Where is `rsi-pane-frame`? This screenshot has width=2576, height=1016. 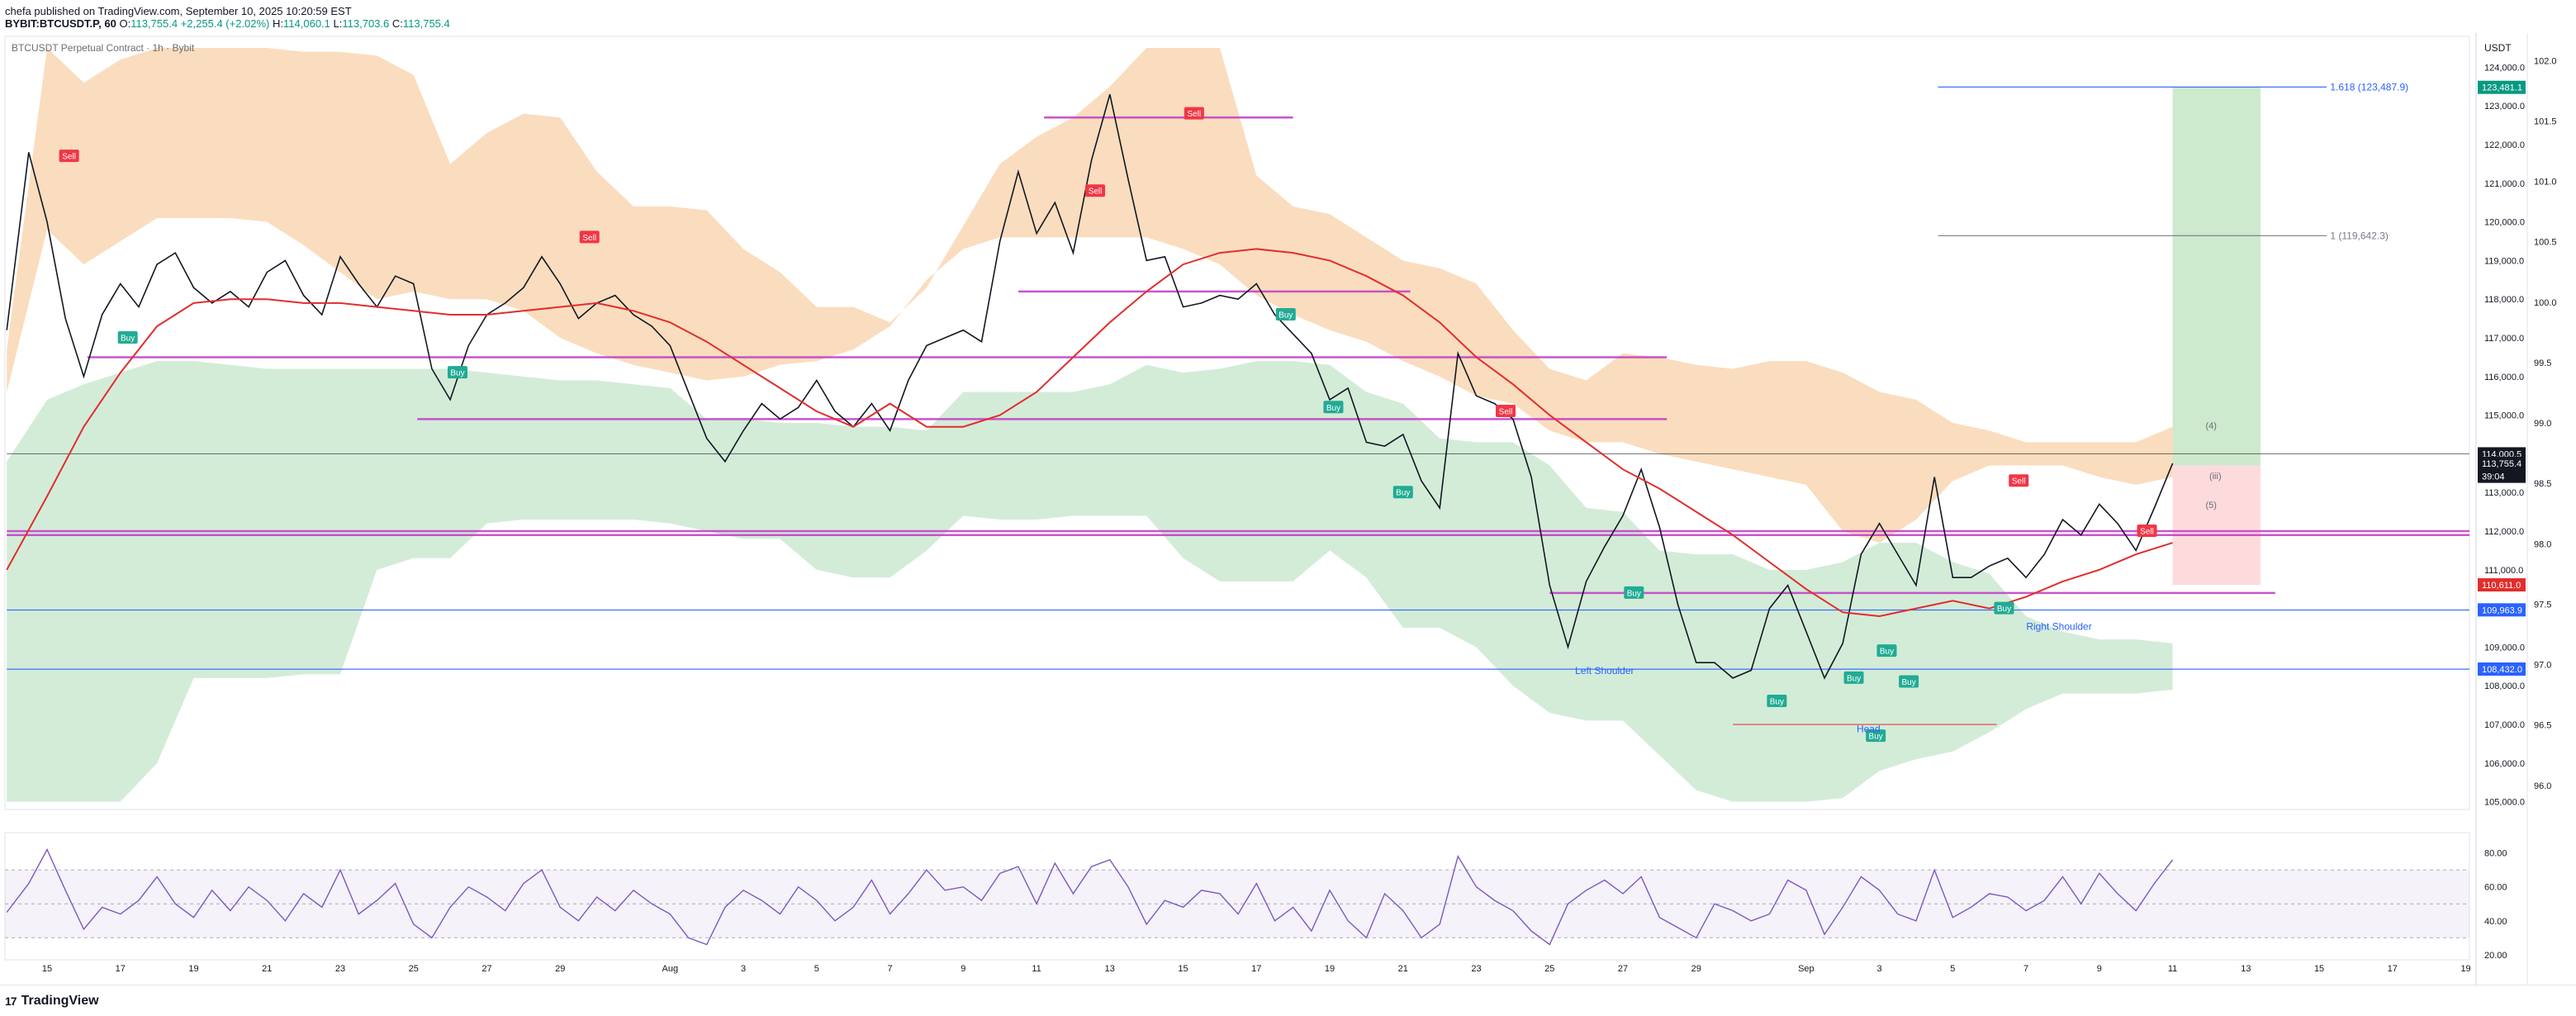
rsi-pane-frame is located at coordinates (1237, 896).